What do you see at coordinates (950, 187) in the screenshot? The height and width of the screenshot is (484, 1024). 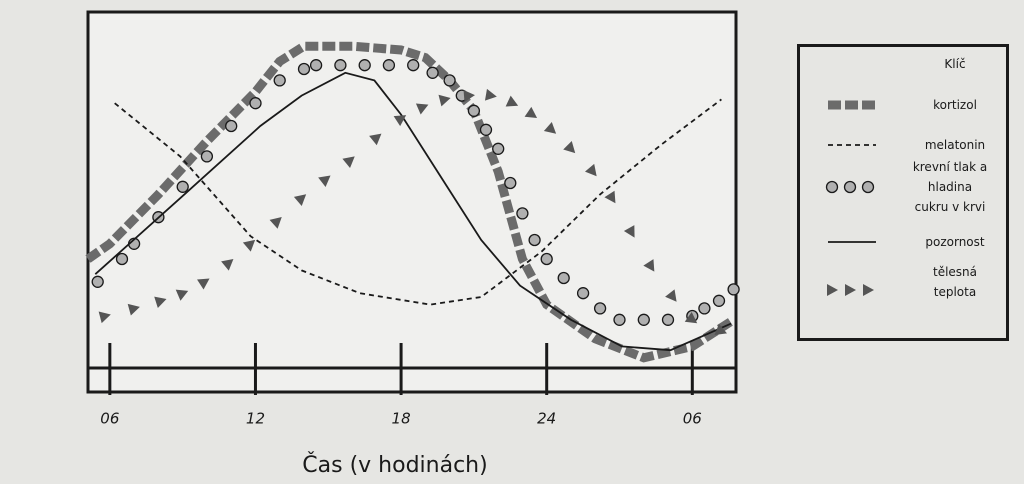 I see `legend-label: krevní tlak a hladina cukru v krvi` at bounding box center [950, 187].